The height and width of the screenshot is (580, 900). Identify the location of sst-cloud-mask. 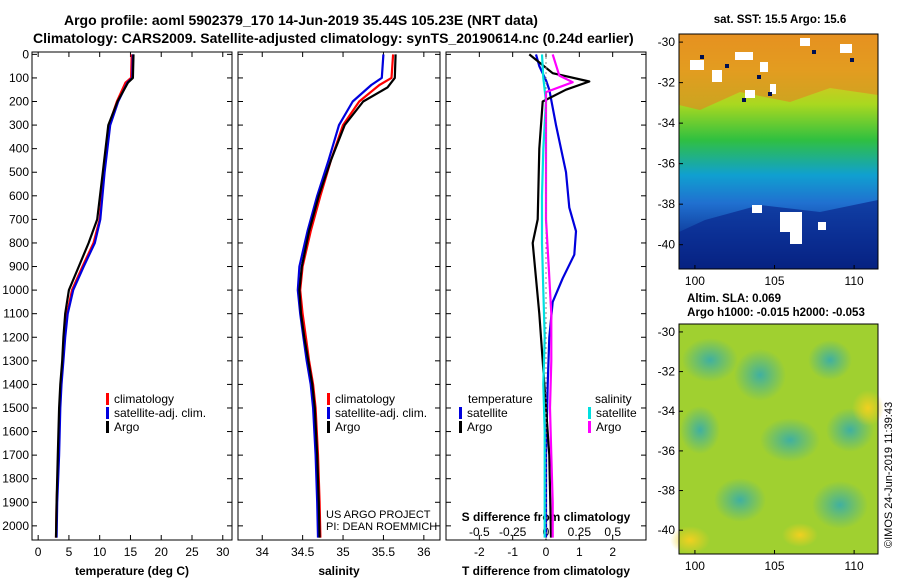
(771, 141).